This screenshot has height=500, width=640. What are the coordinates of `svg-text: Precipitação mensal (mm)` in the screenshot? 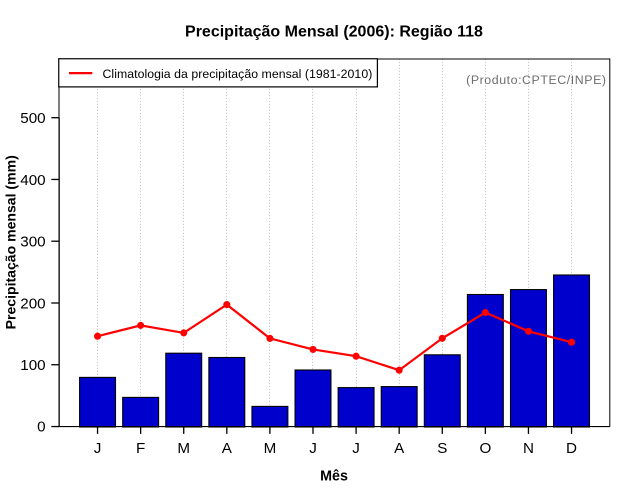 It's located at (11, 242).